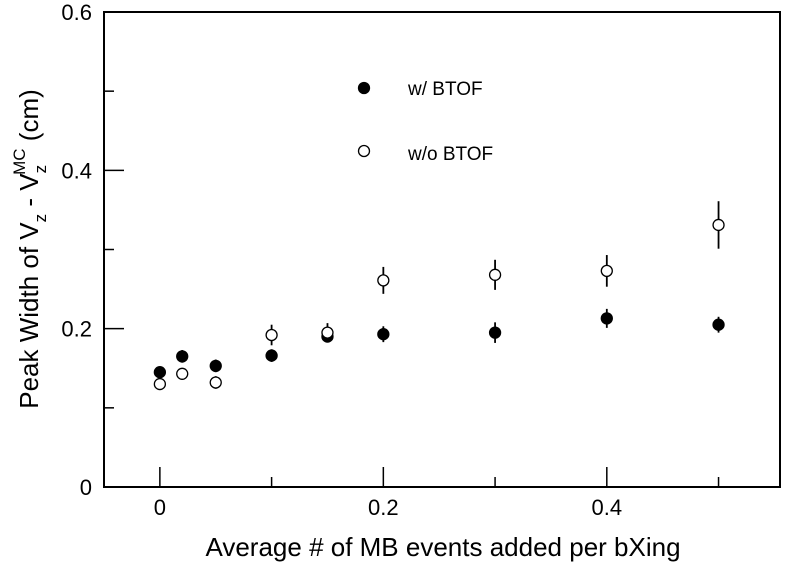 The height and width of the screenshot is (572, 796). What do you see at coordinates (40, 169) in the screenshot?
I see `y-axis-title-sub2: z` at bounding box center [40, 169].